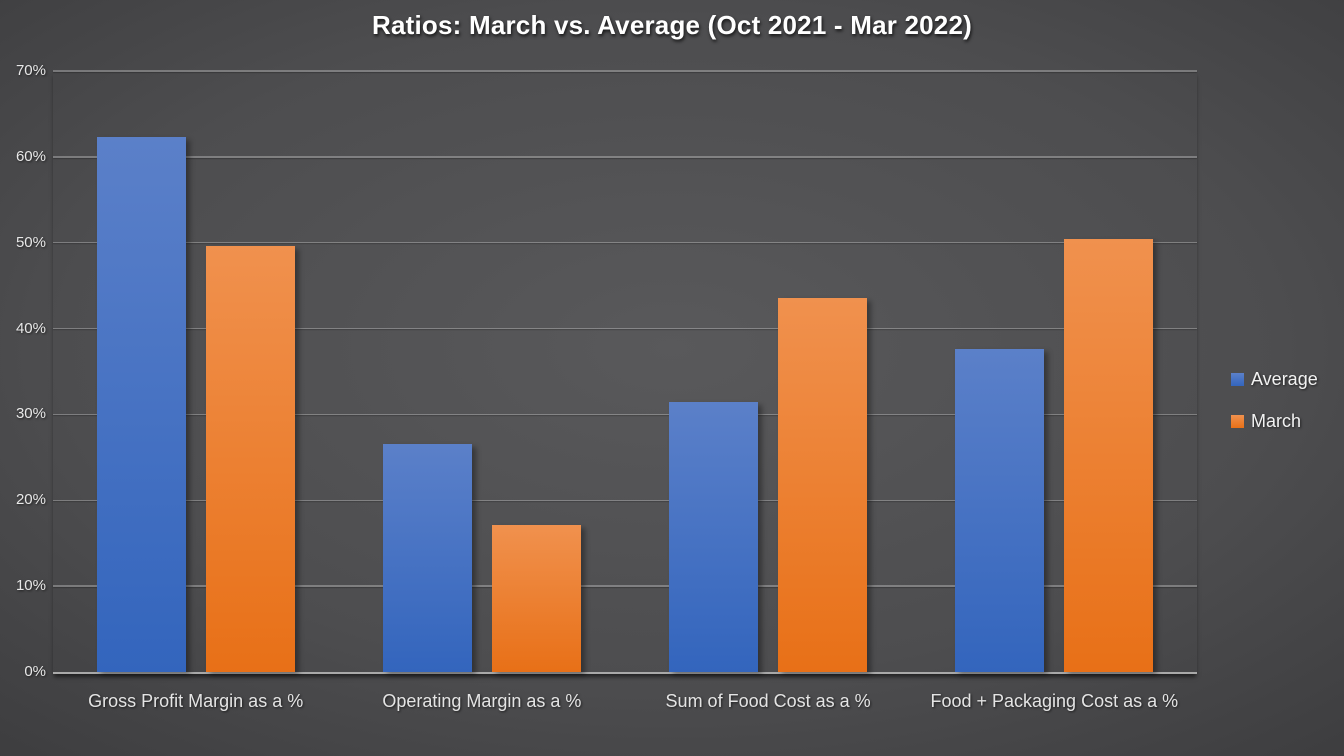 The height and width of the screenshot is (756, 1344). I want to click on legend-item-march: March, so click(1274, 421).